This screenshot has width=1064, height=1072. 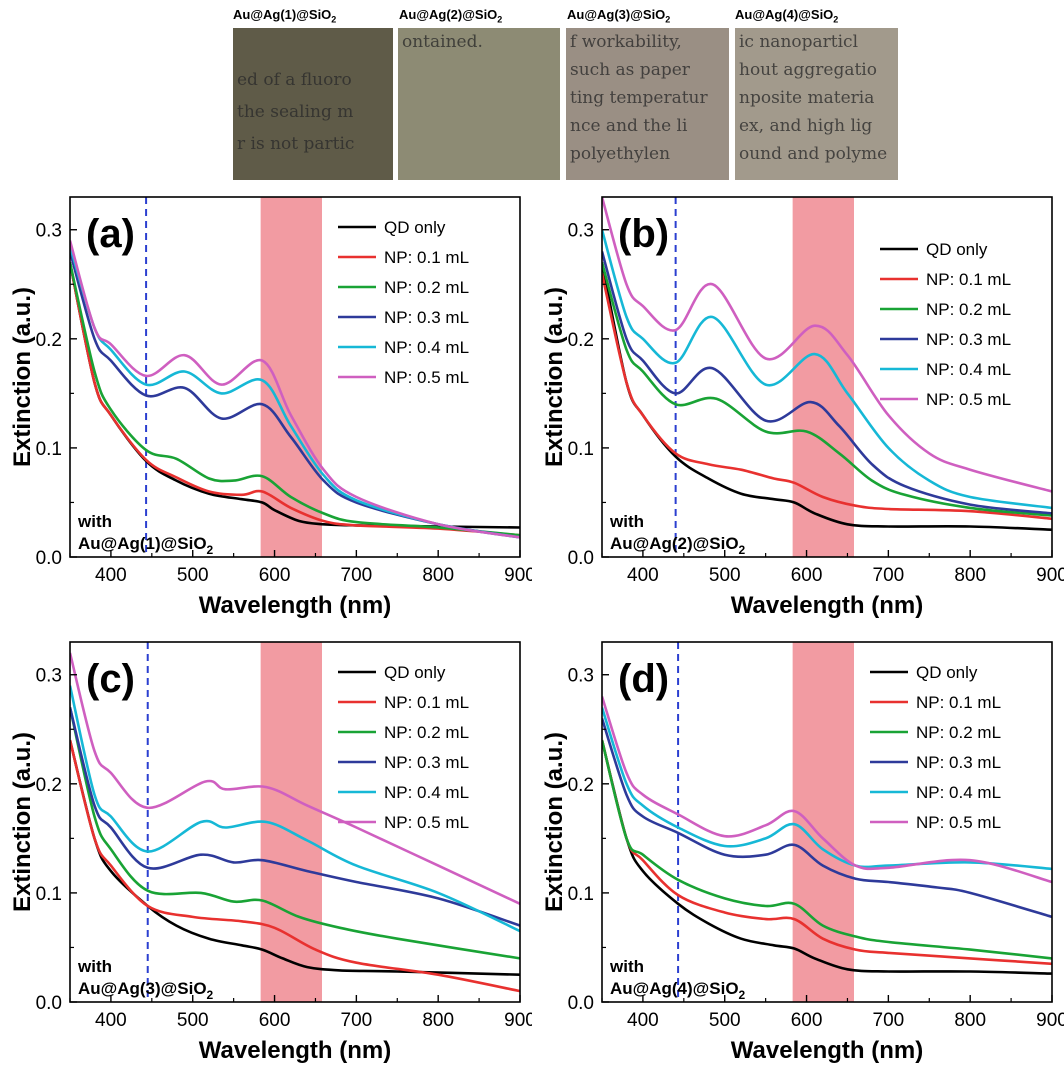 What do you see at coordinates (629, 126) in the screenshot?
I see `photo-text-line: nce and the li` at bounding box center [629, 126].